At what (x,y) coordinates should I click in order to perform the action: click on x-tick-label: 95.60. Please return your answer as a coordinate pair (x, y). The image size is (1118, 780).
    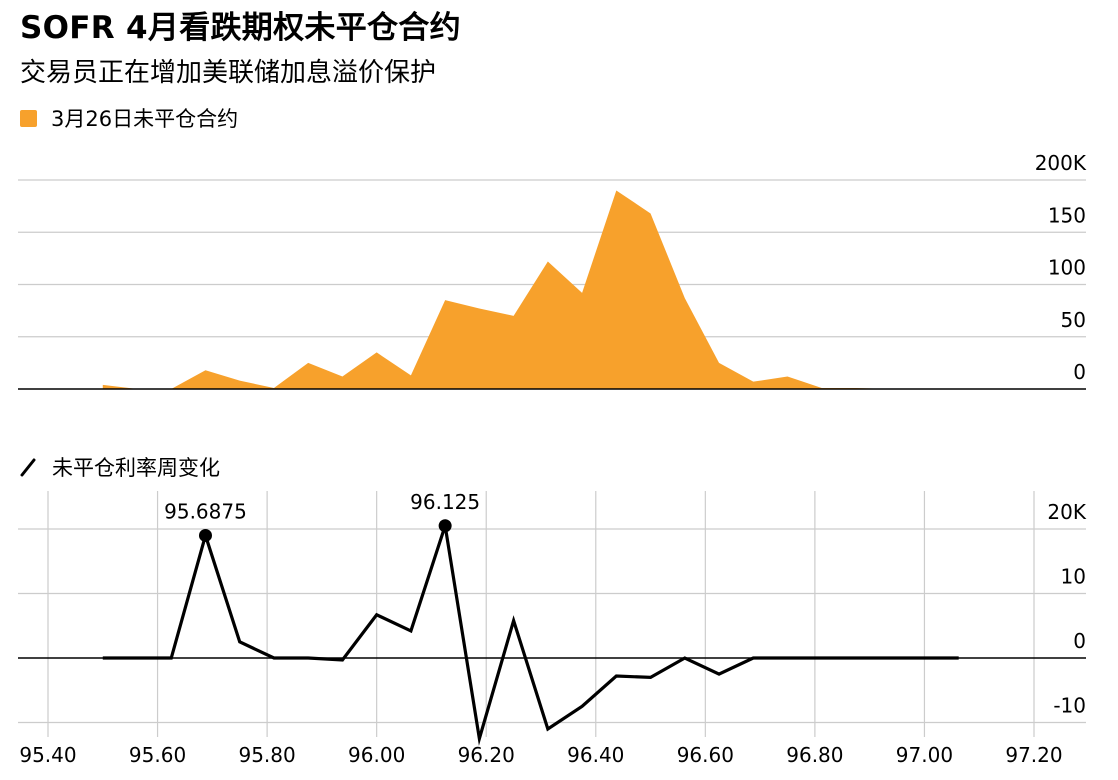
    Looking at the image, I should click on (157, 755).